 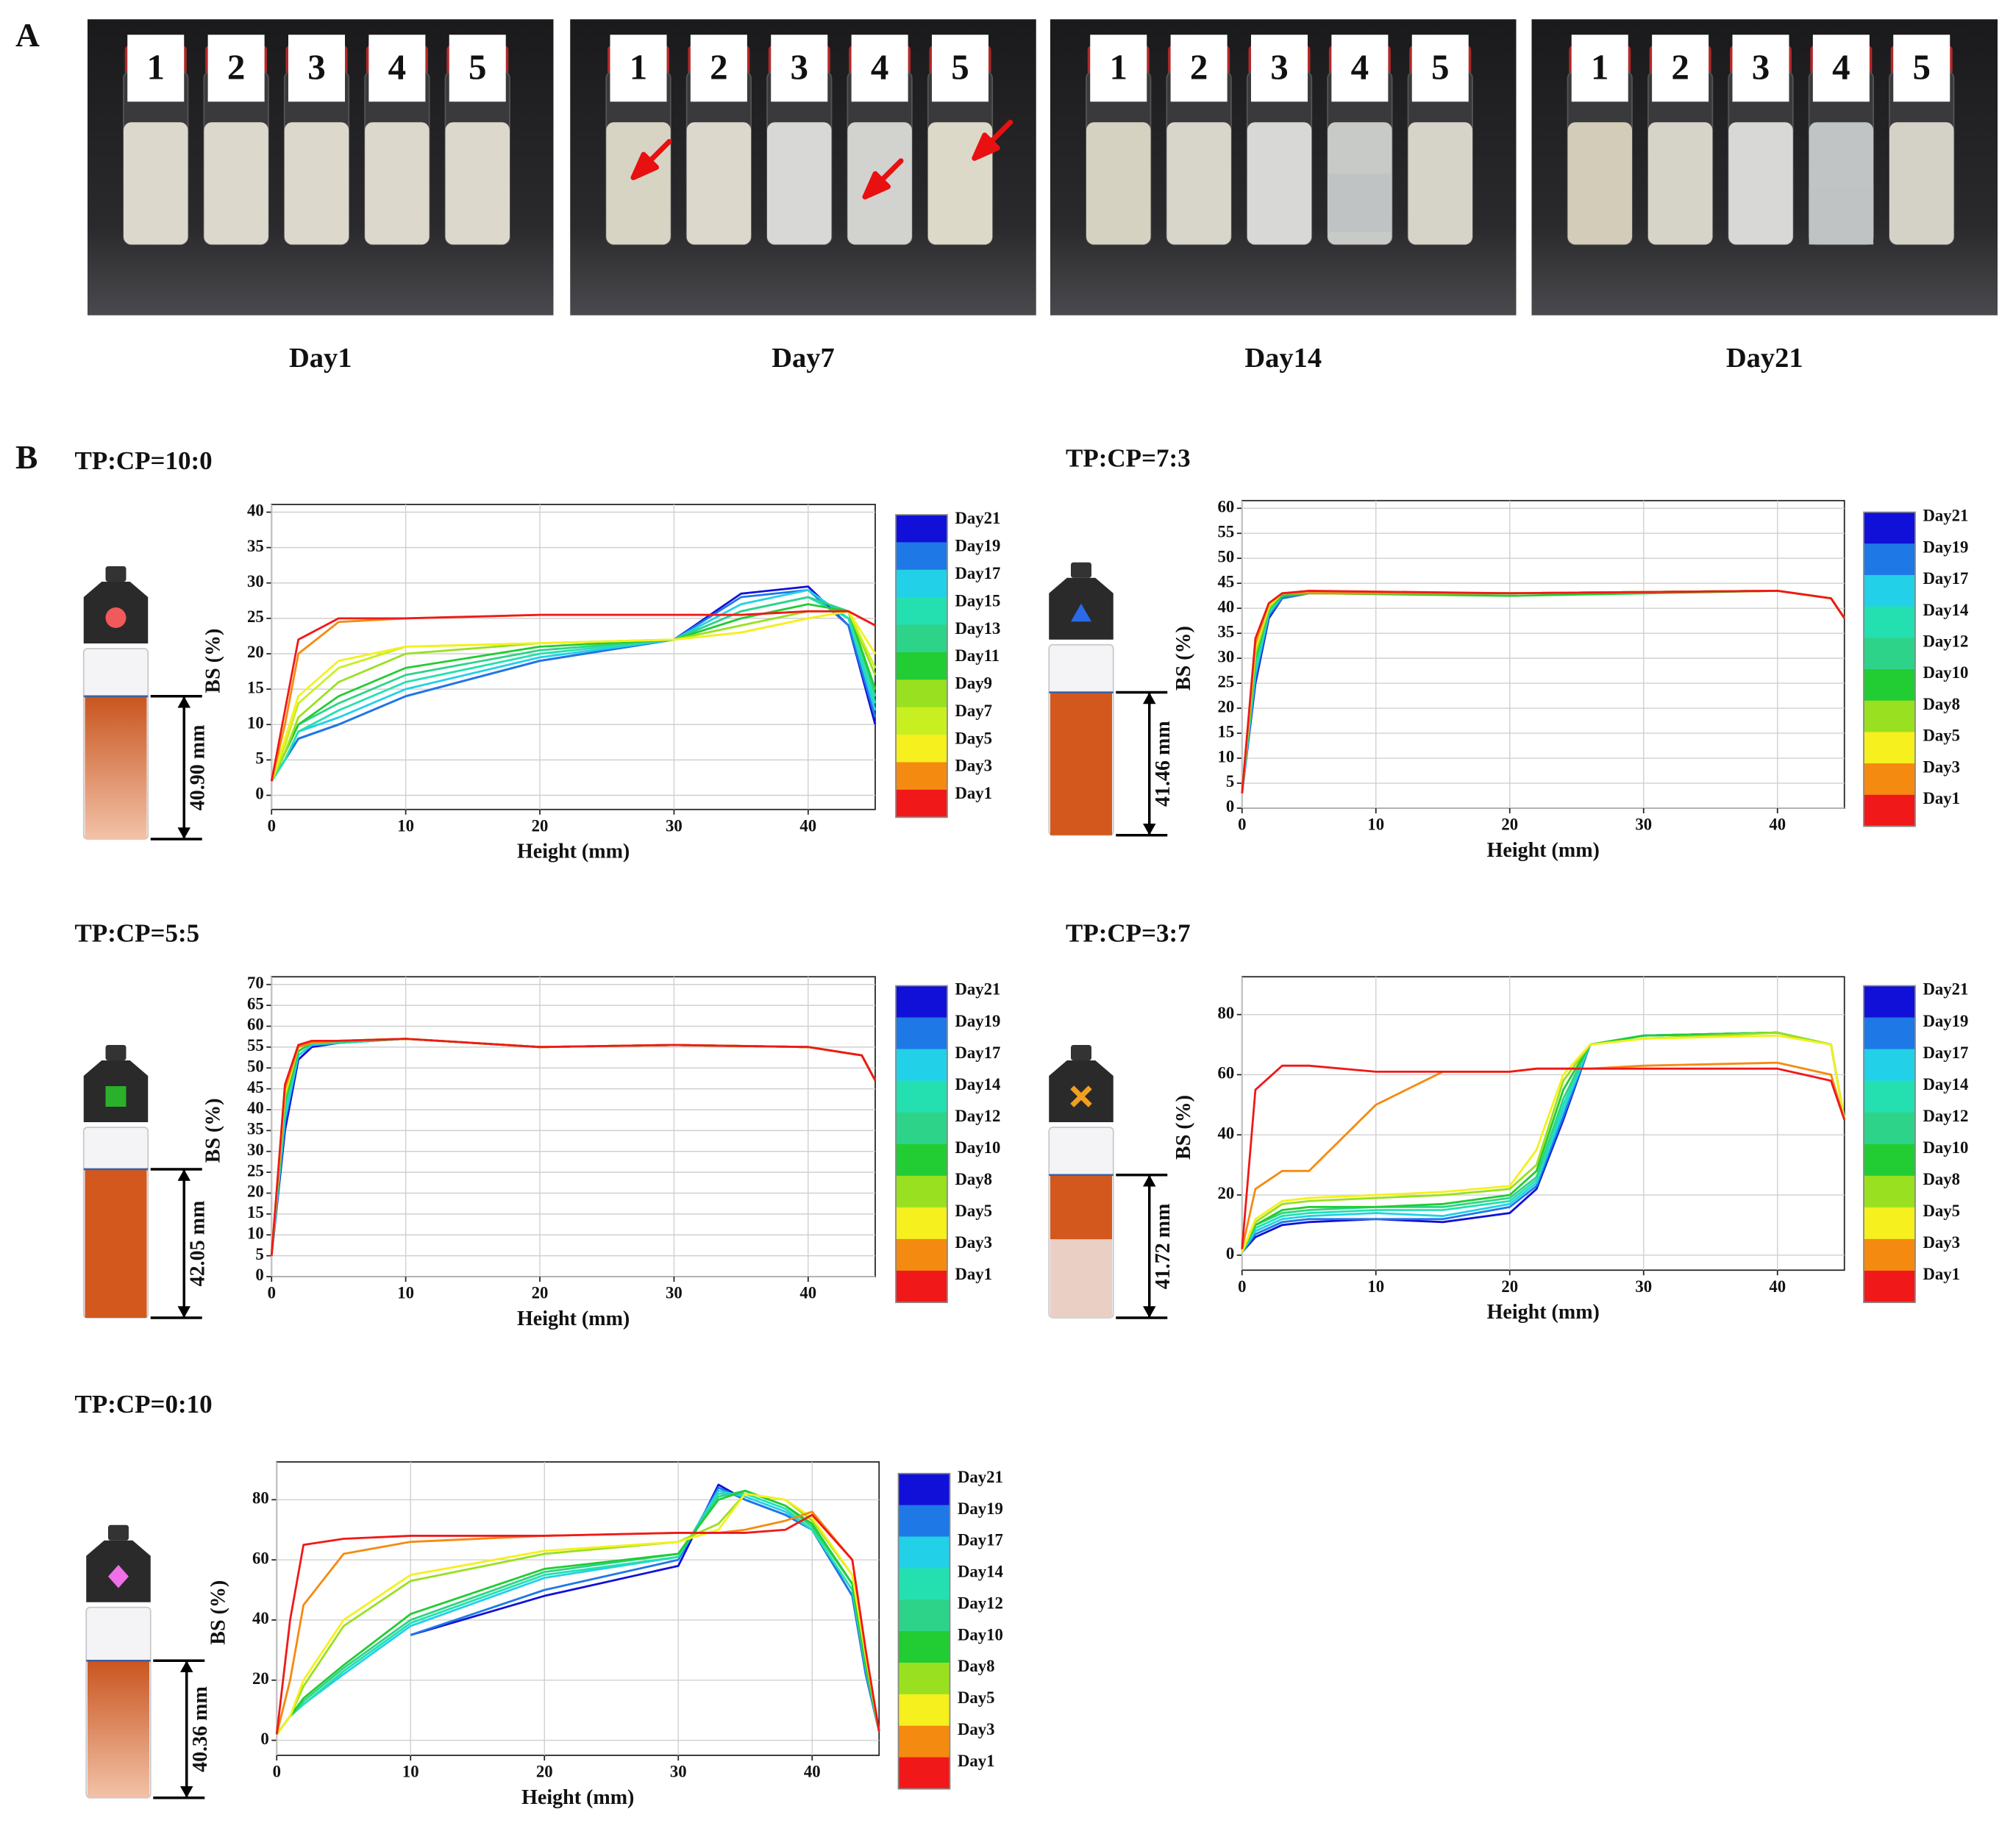 I want to click on y-tick-label: 60, so click(x=1226, y=1073).